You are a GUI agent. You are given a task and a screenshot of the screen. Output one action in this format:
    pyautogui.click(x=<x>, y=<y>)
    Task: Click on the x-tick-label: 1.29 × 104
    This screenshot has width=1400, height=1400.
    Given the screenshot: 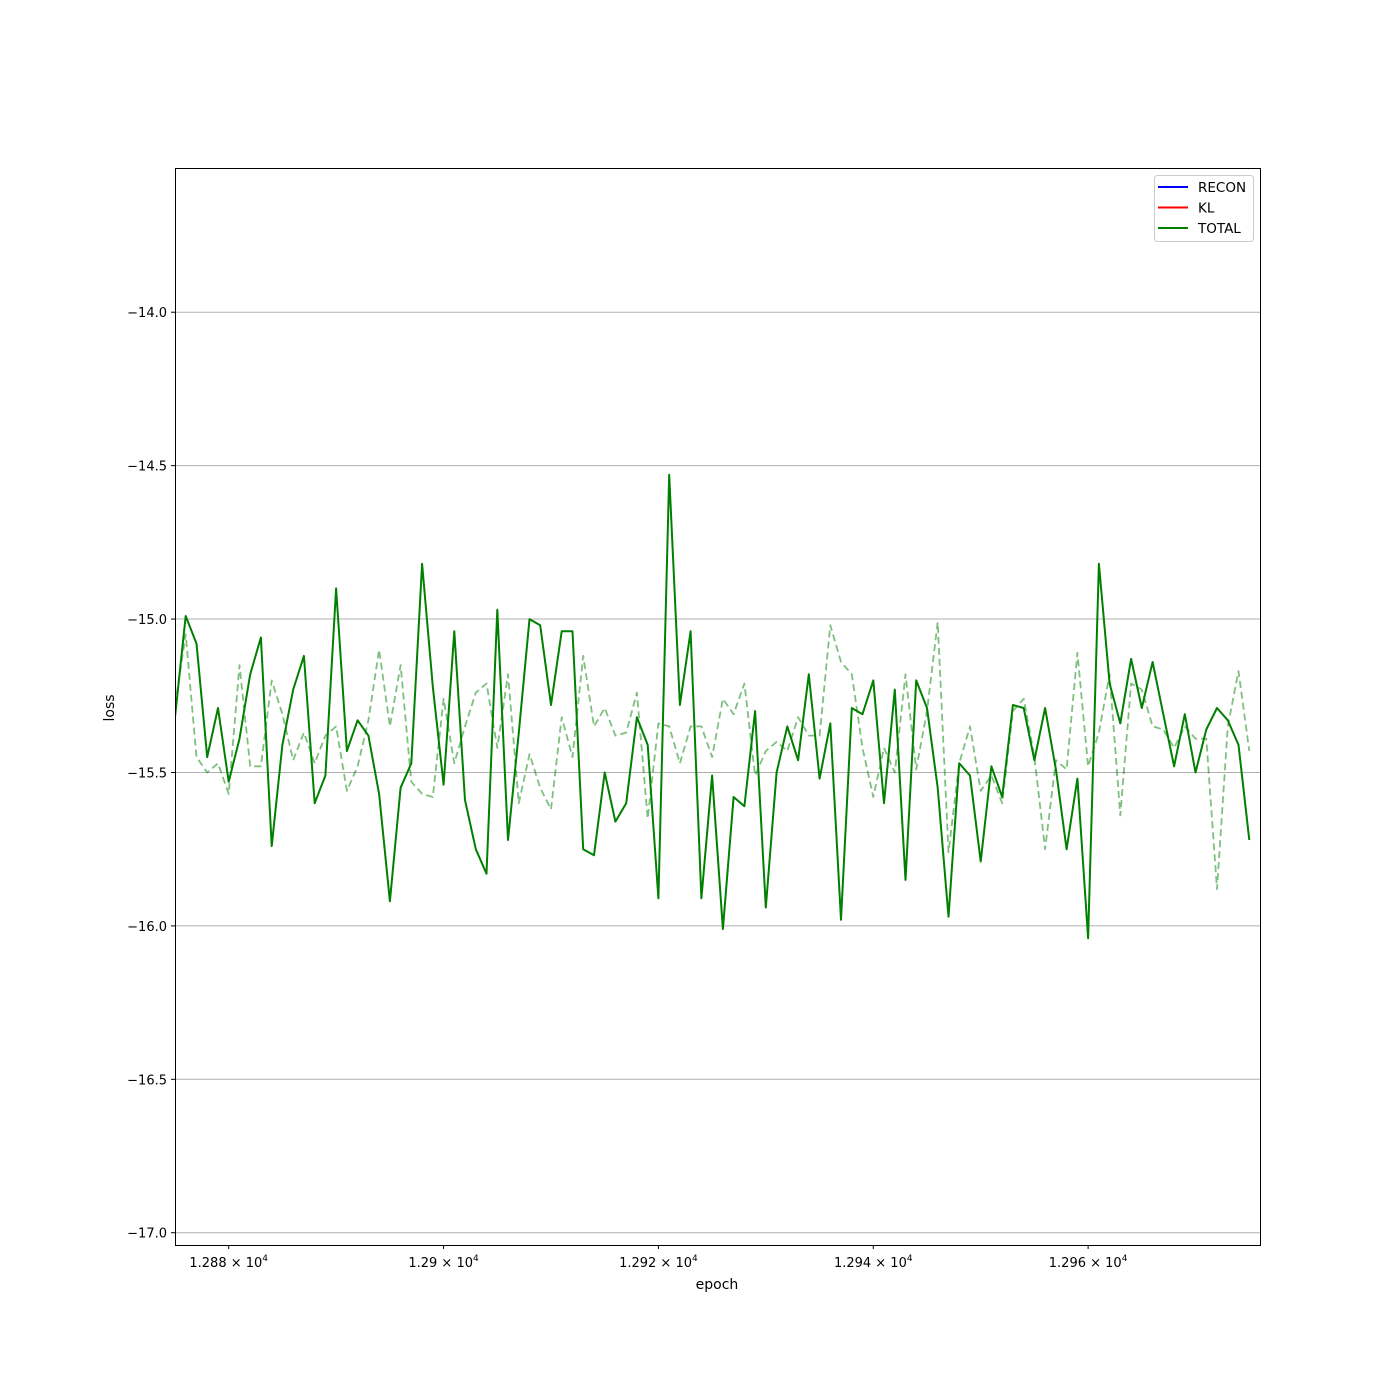 What is the action you would take?
    pyautogui.click(x=443, y=1262)
    